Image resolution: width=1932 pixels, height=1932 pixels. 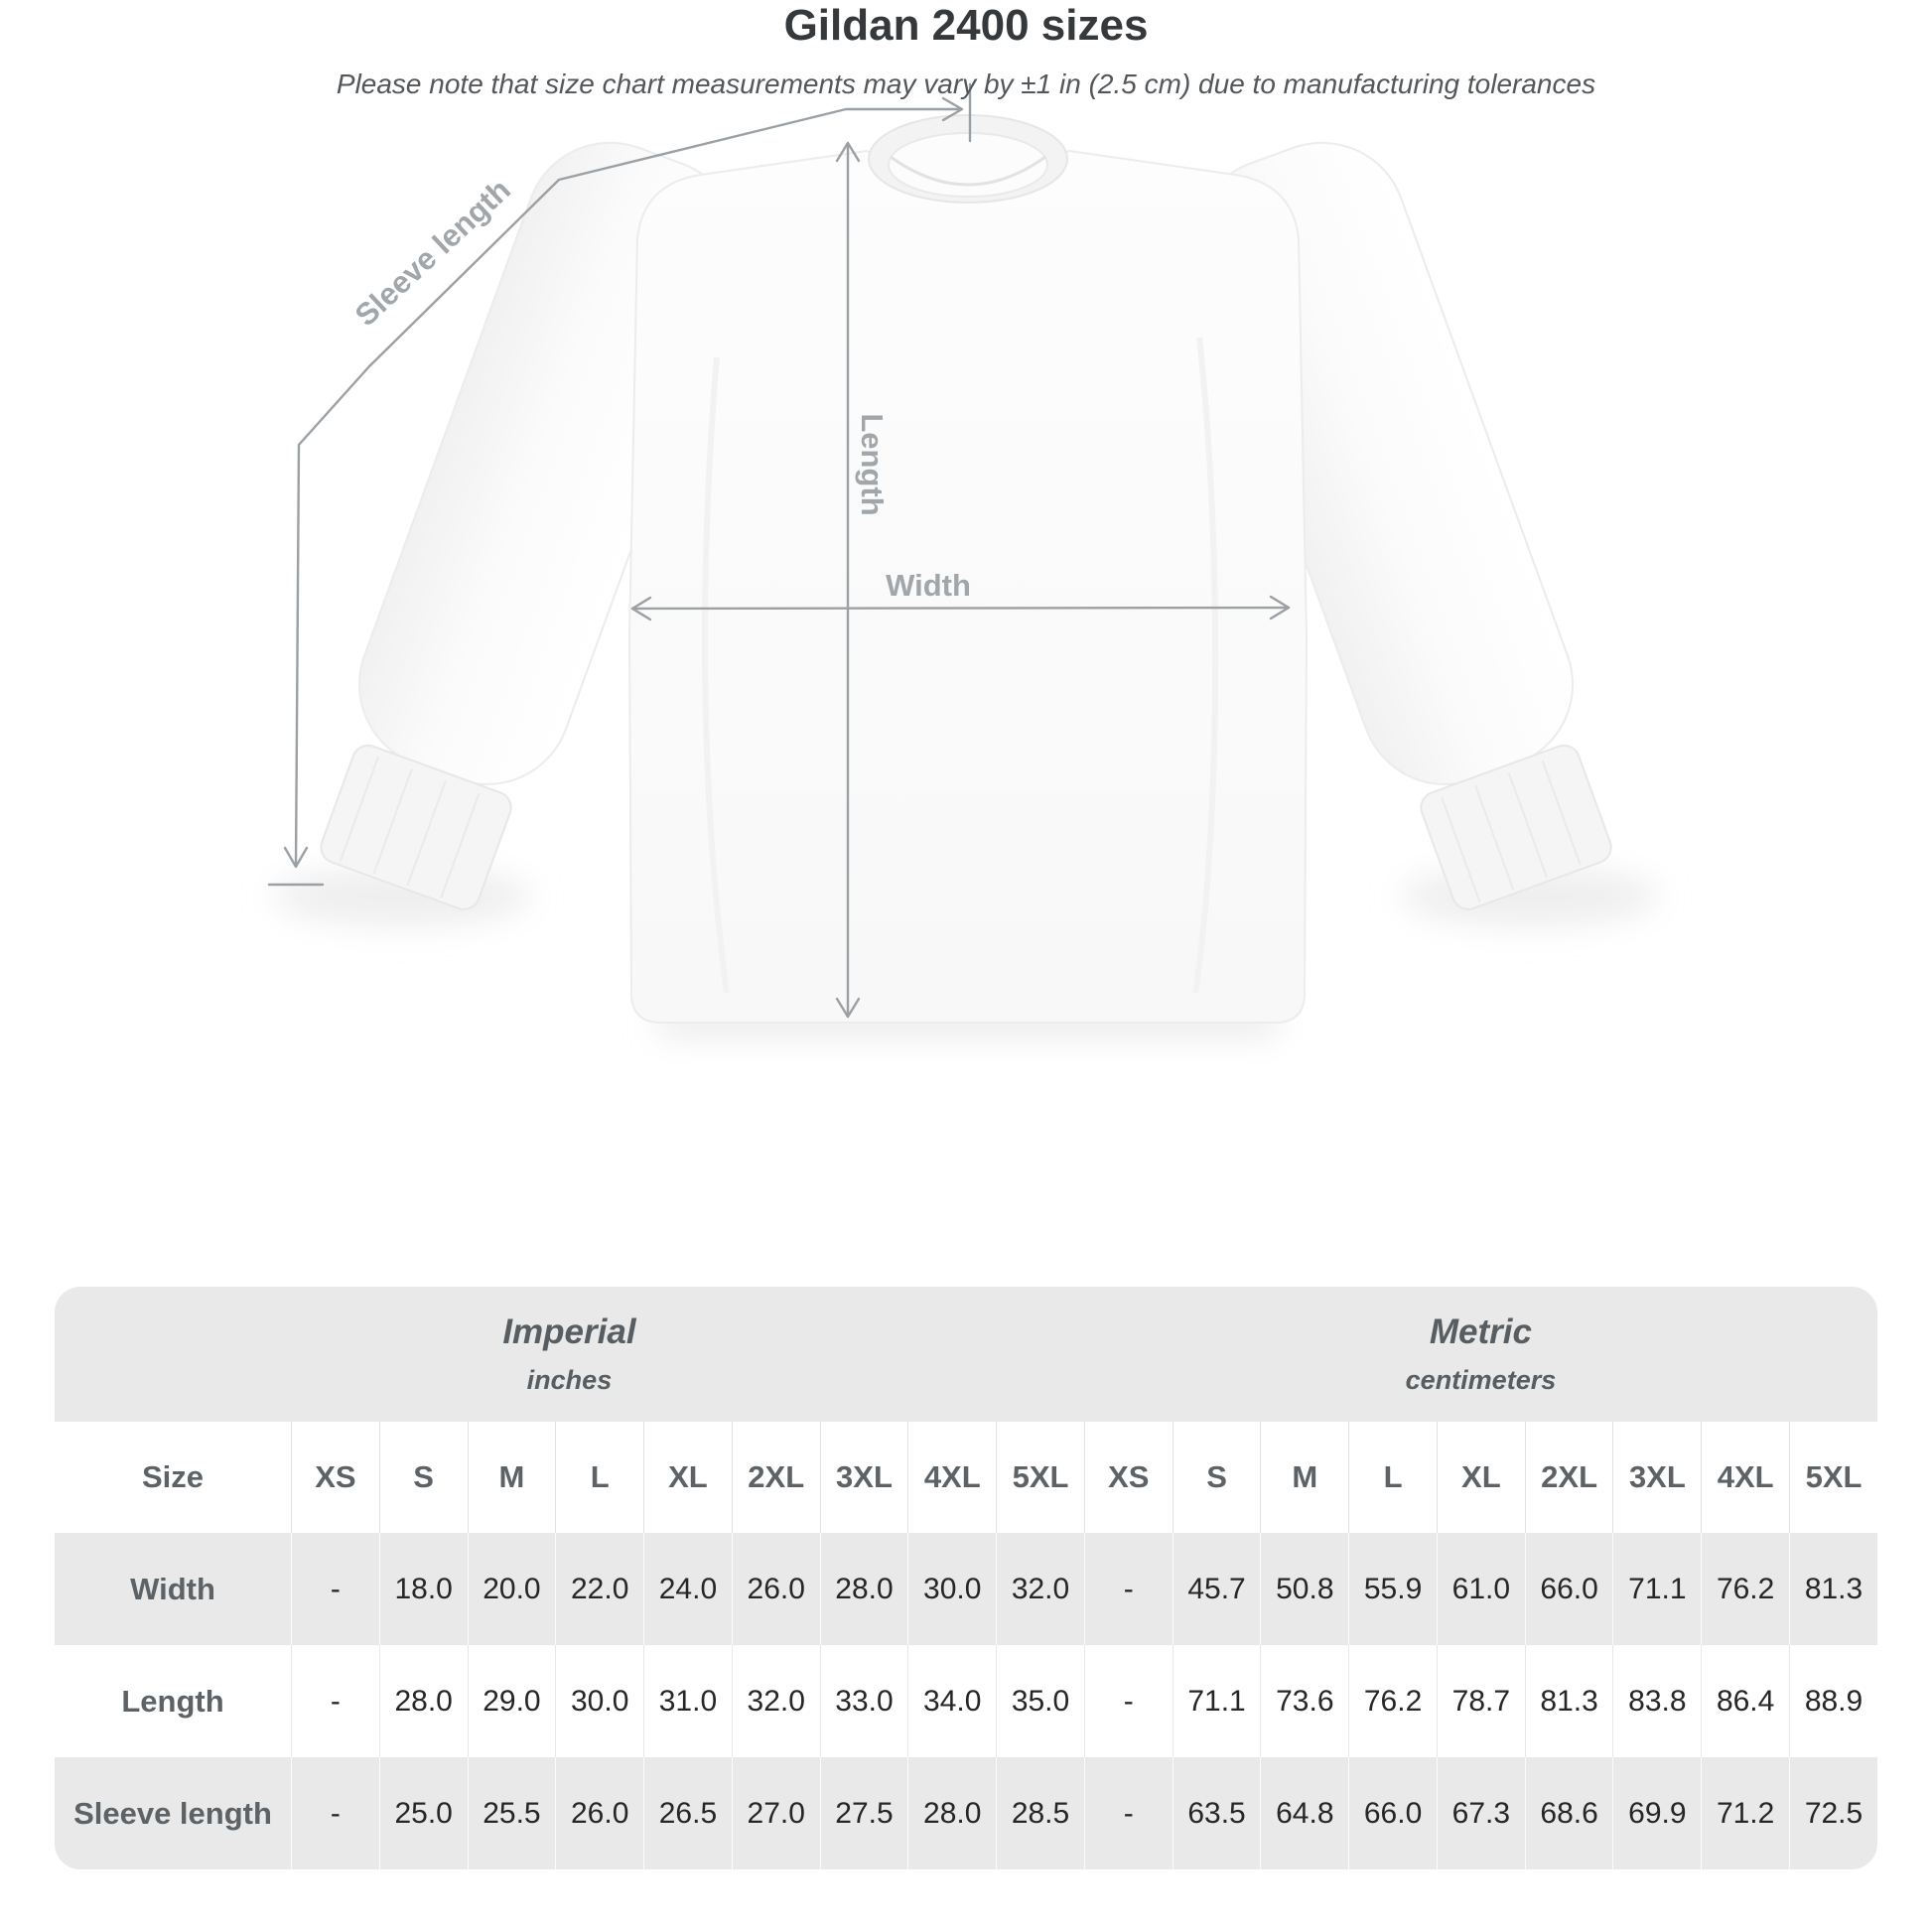 I want to click on table-cell: 67.3, so click(x=1480, y=1813).